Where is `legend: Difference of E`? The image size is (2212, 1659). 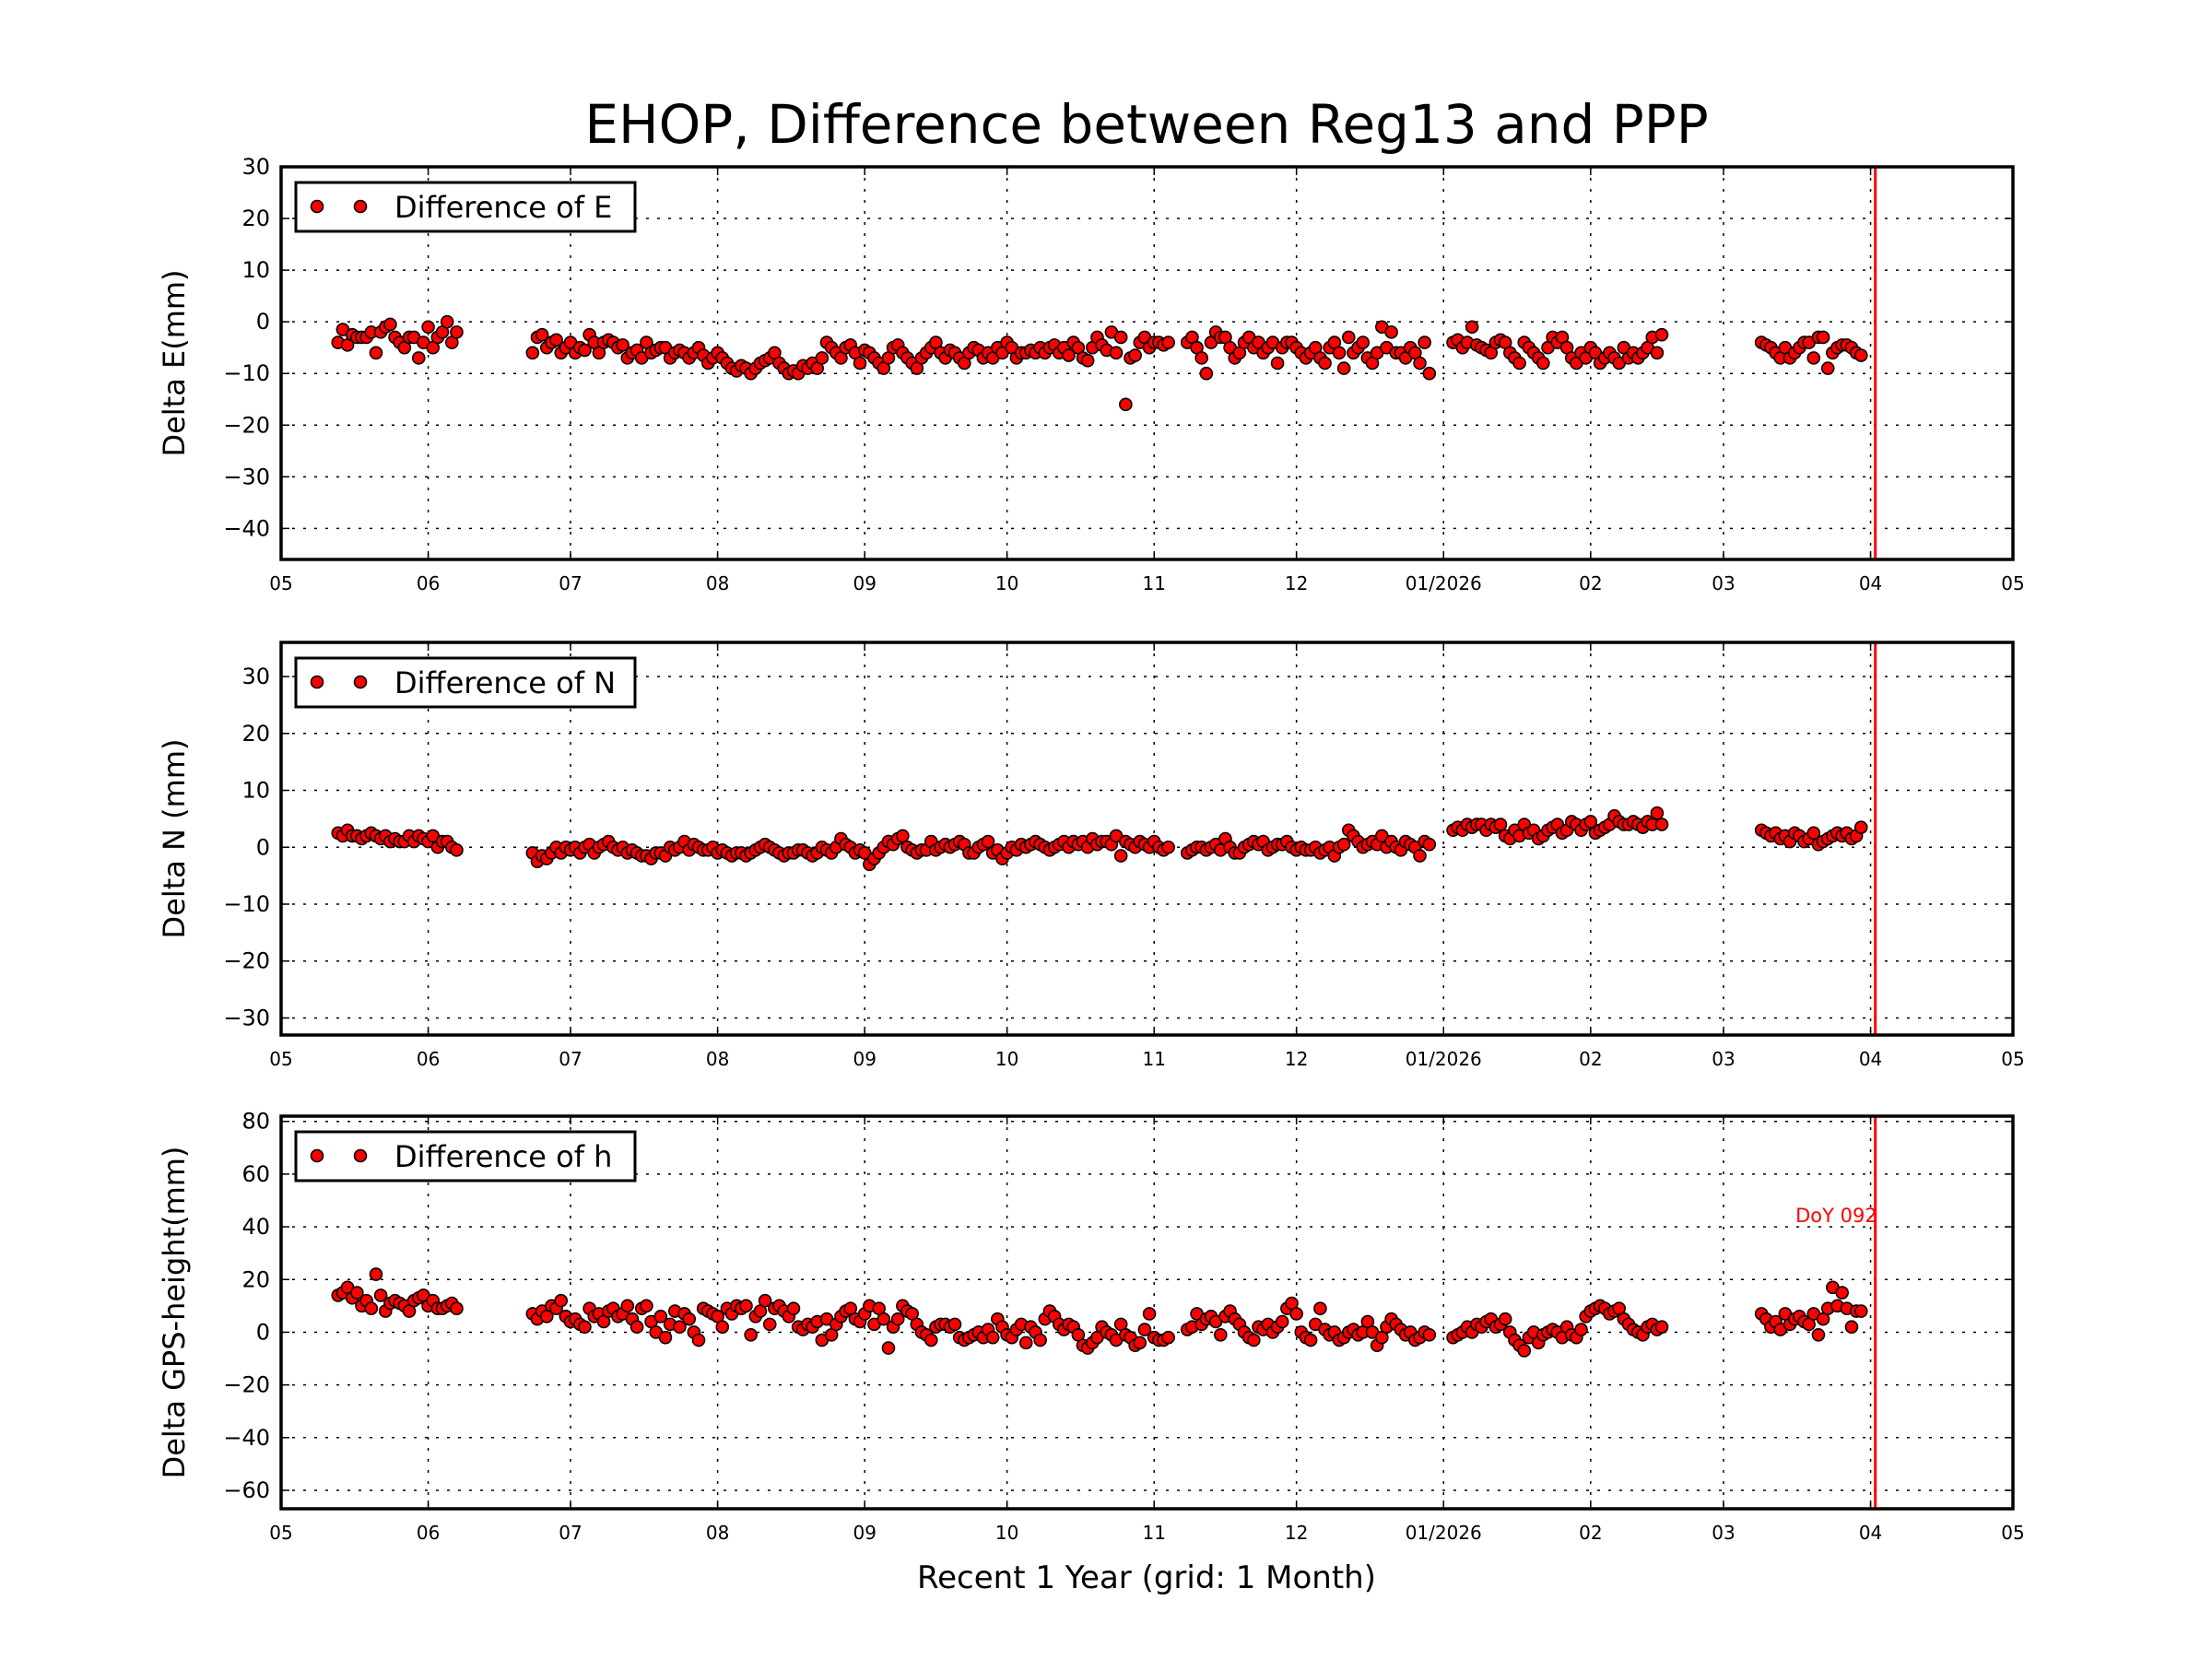
legend: Difference of E is located at coordinates (465, 207).